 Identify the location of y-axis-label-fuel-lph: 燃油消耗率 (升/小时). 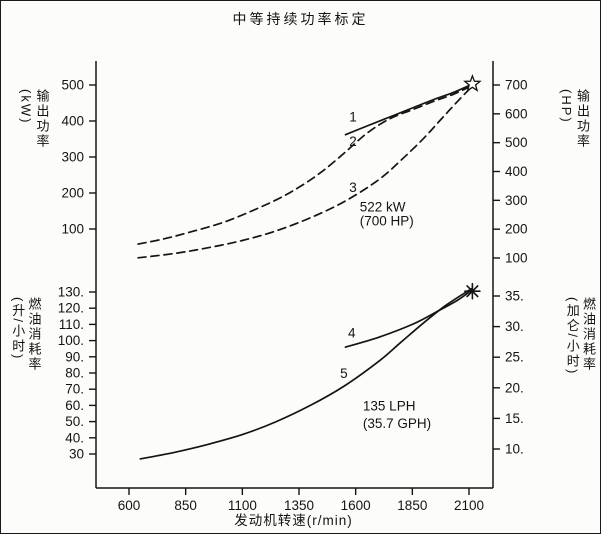
(25, 334).